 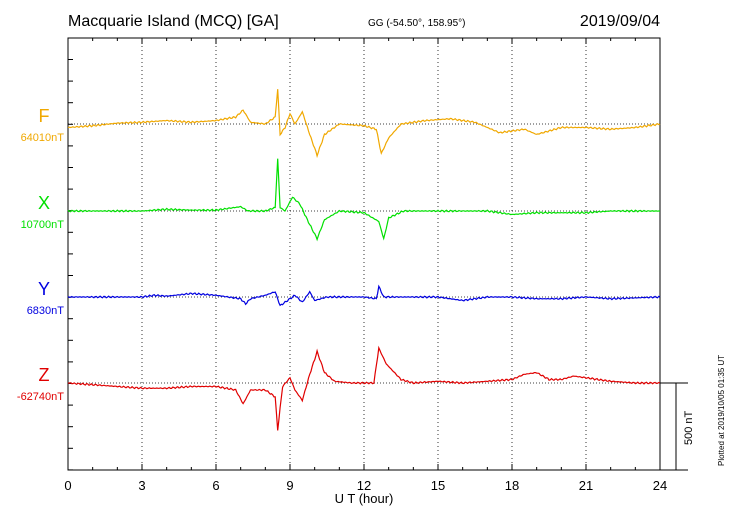 What do you see at coordinates (215, 485) in the screenshot?
I see `x-tick-label: 6` at bounding box center [215, 485].